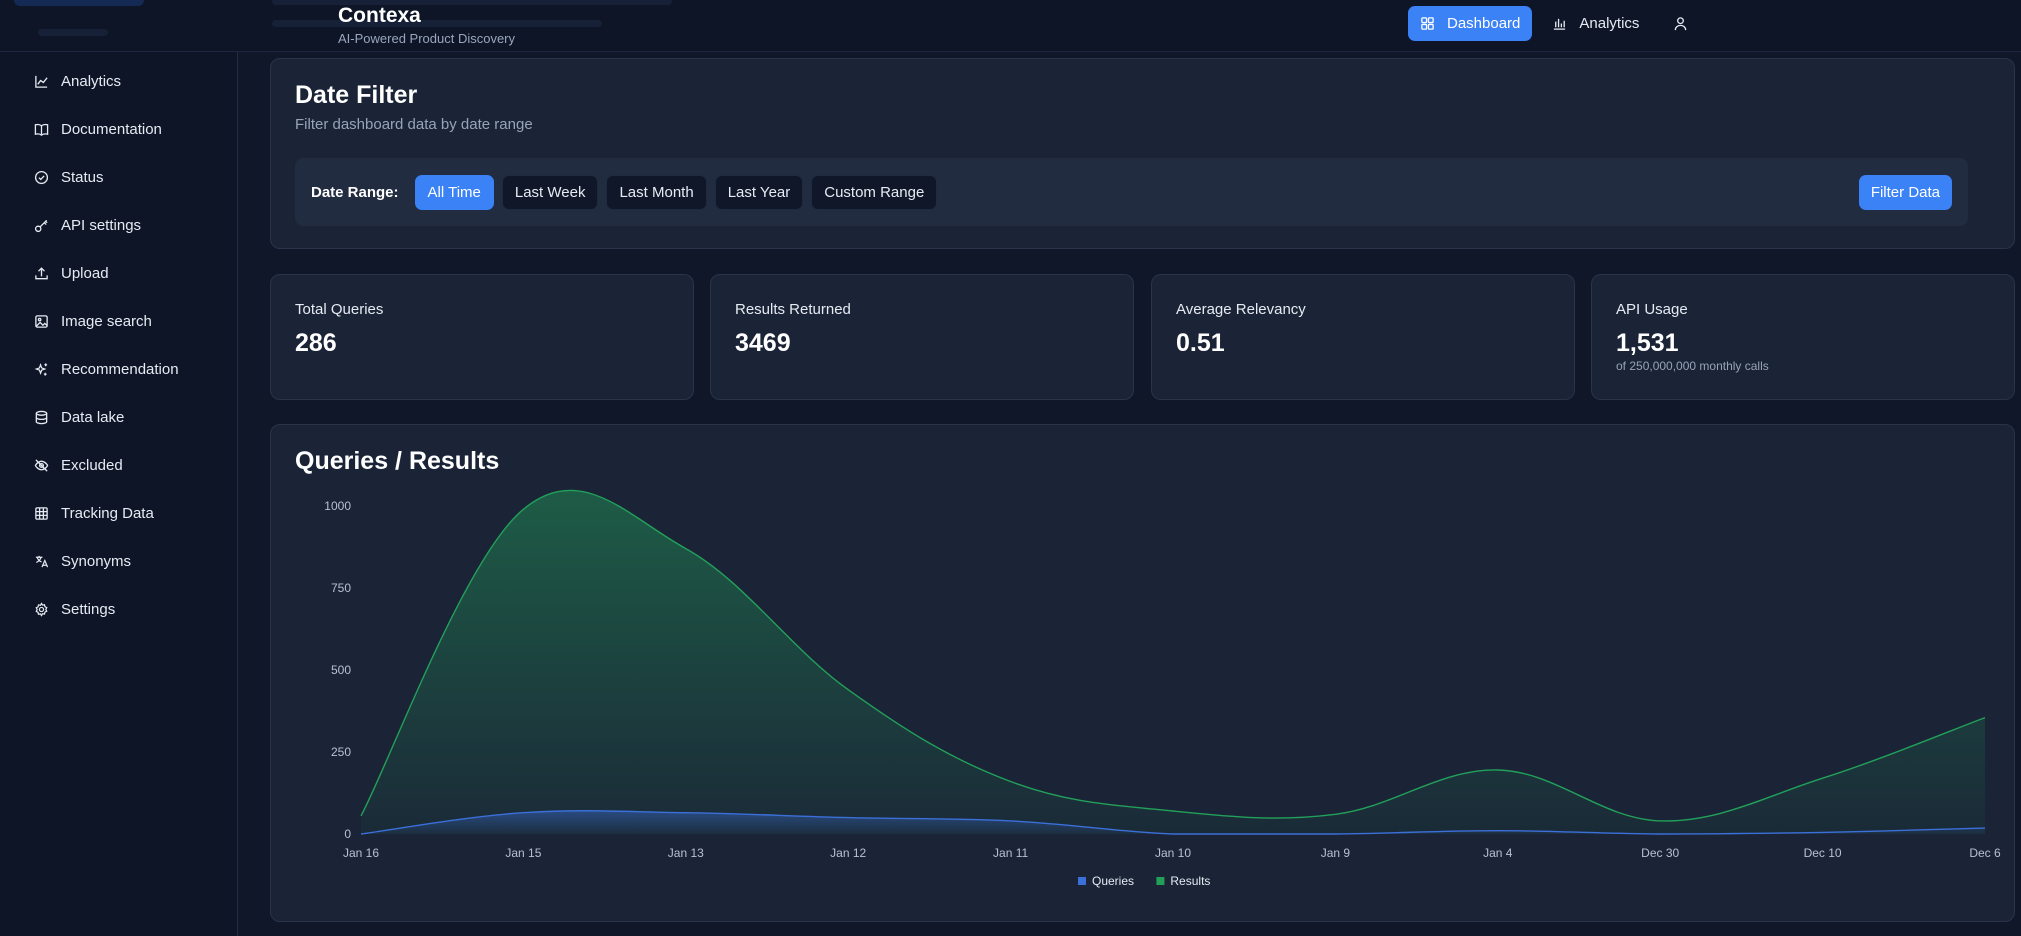 The width and height of the screenshot is (2021, 936). Describe the element at coordinates (1985, 853) in the screenshot. I see `x-tick-label: Dec 6` at that location.